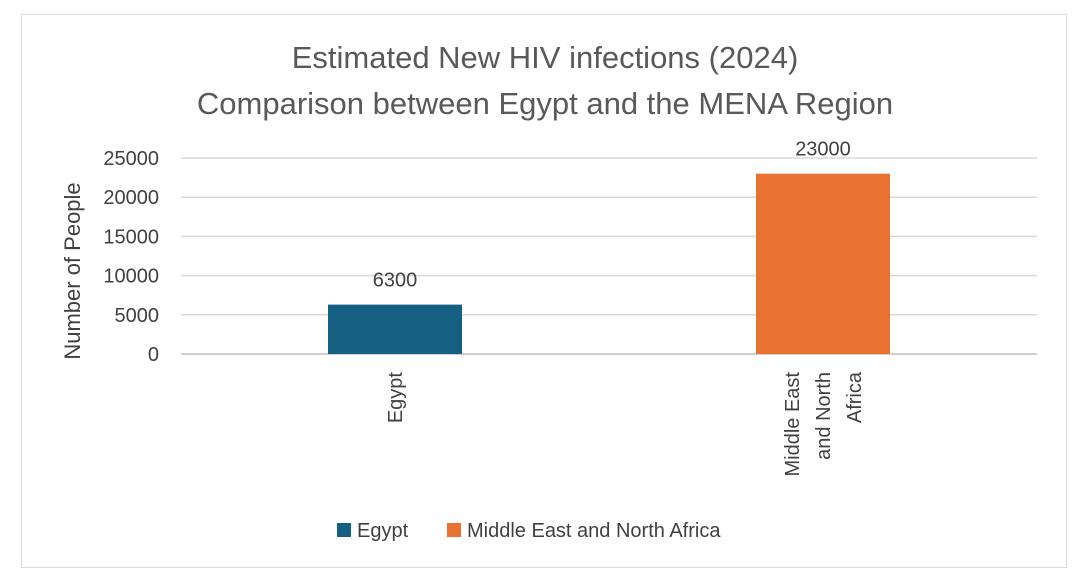 Image resolution: width=1092 pixels, height=587 pixels. Describe the element at coordinates (131, 237) in the screenshot. I see `y-tick-label: 15000` at that location.